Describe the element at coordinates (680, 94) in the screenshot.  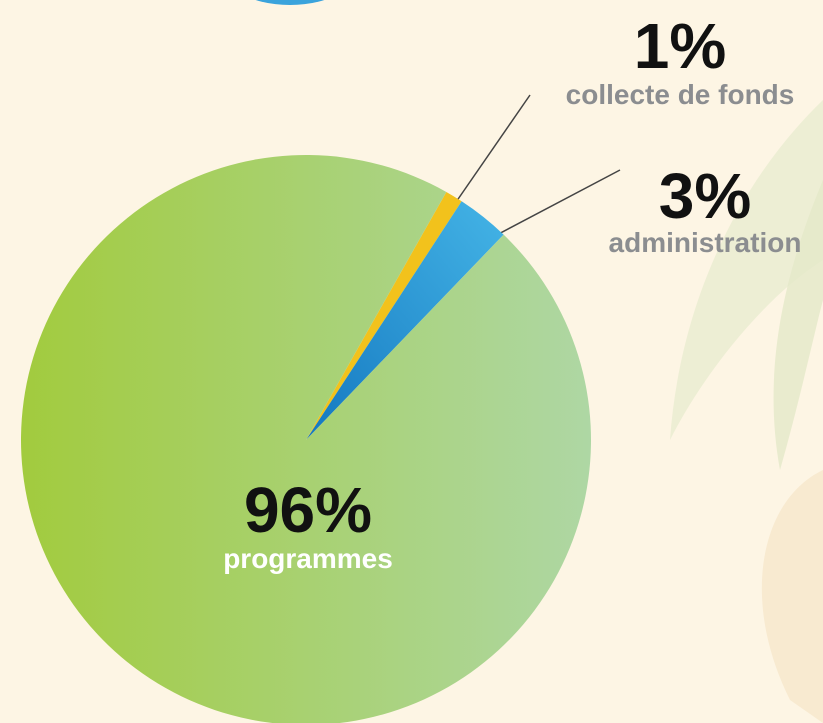
I see `category-label: collecte de fonds` at that location.